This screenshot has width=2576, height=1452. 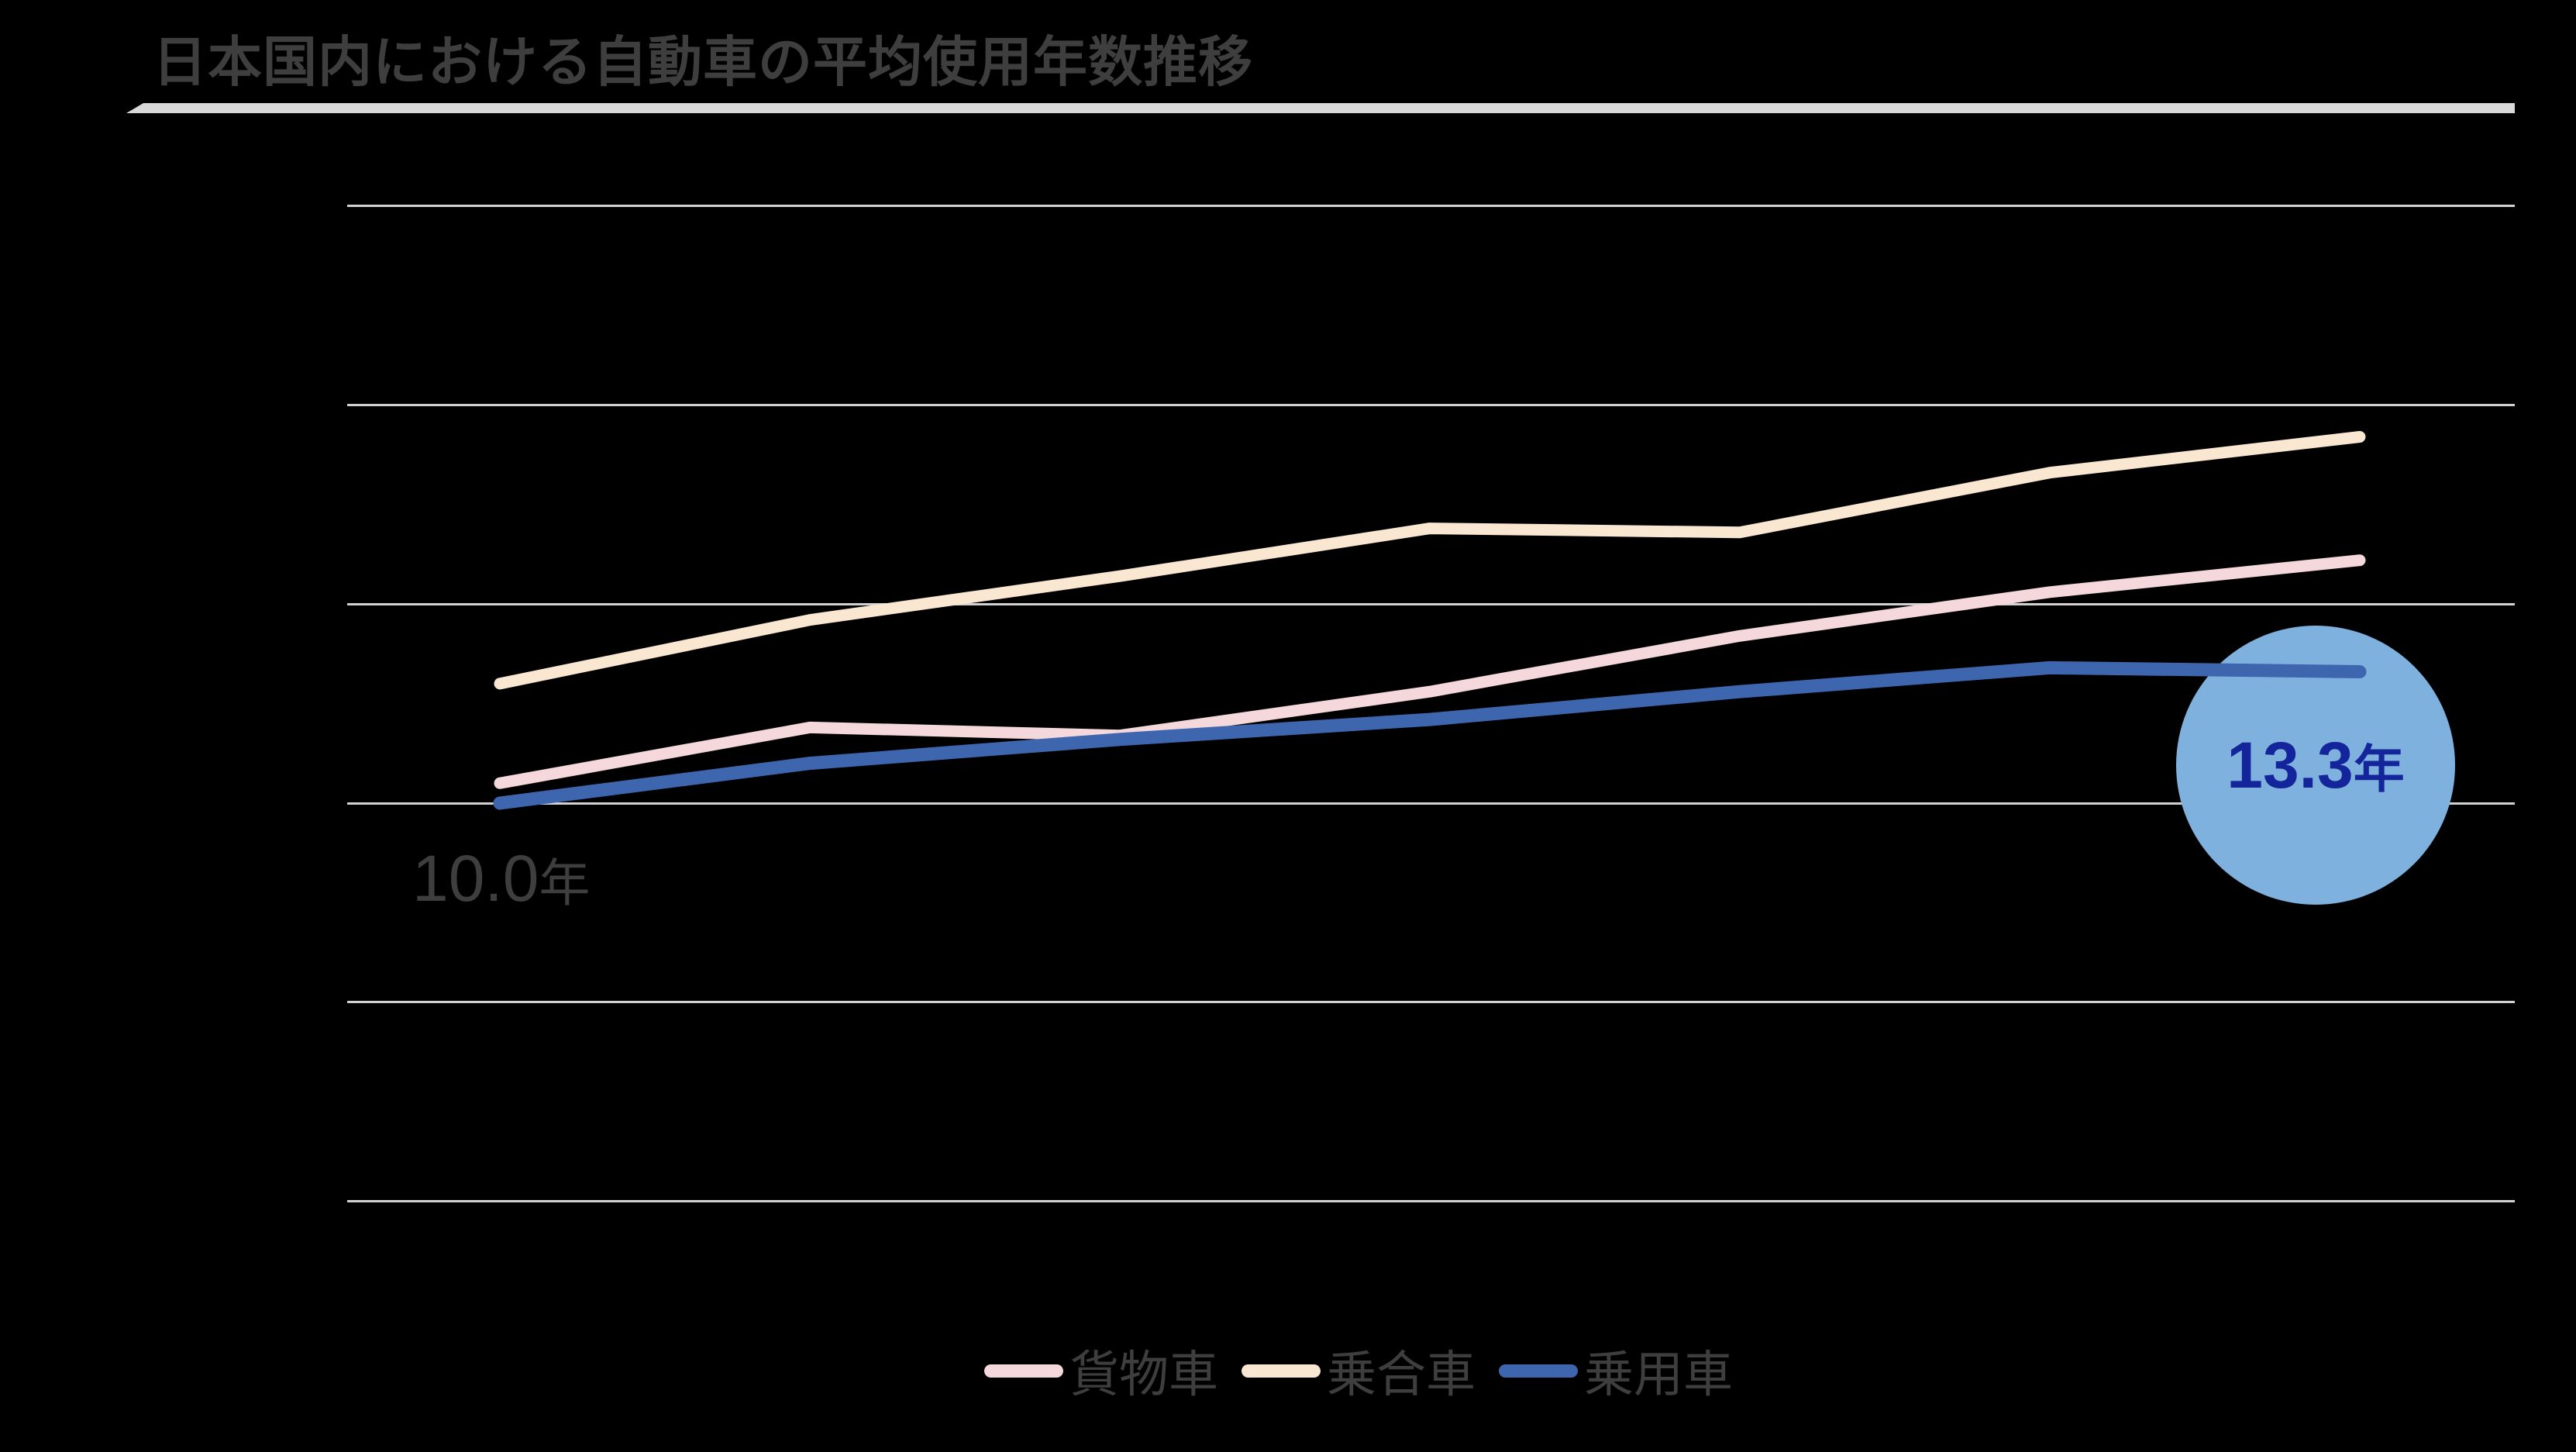 What do you see at coordinates (475, 878) in the screenshot?
I see `start-value: 10.0` at bounding box center [475, 878].